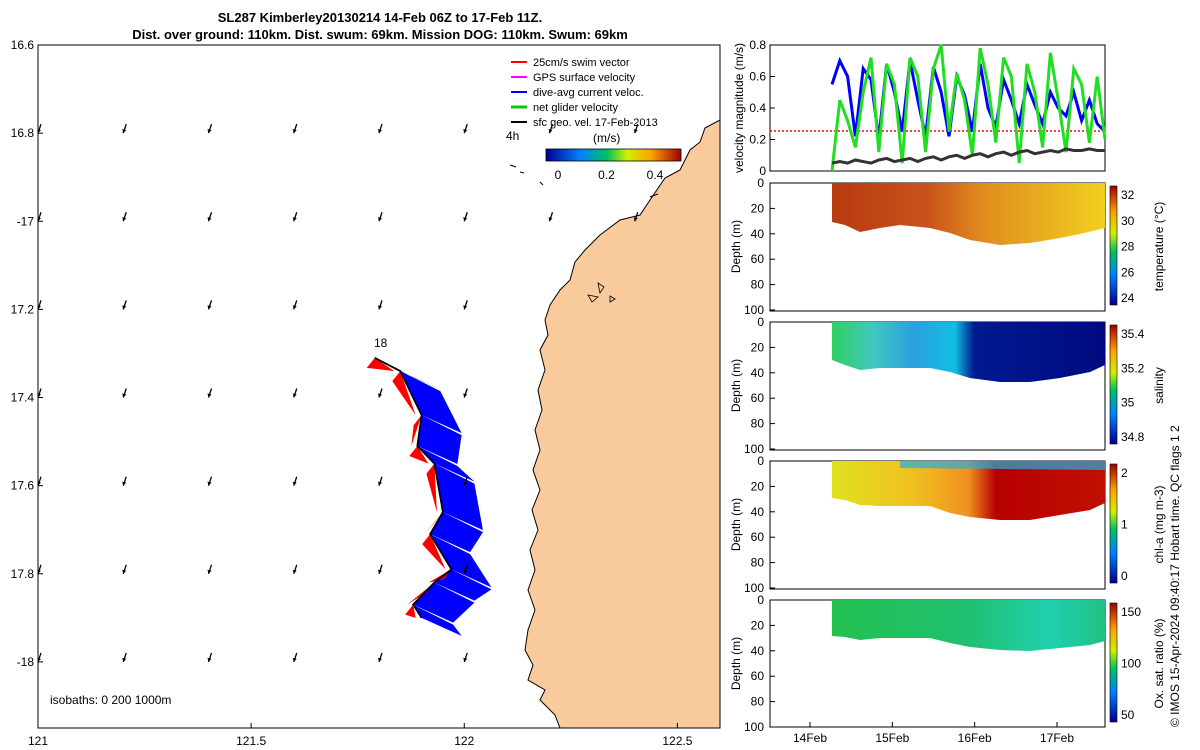 This screenshot has height=750, width=1200. What do you see at coordinates (588, 93) in the screenshot?
I see `legend-entry: dive-avg current veloc.` at bounding box center [588, 93].